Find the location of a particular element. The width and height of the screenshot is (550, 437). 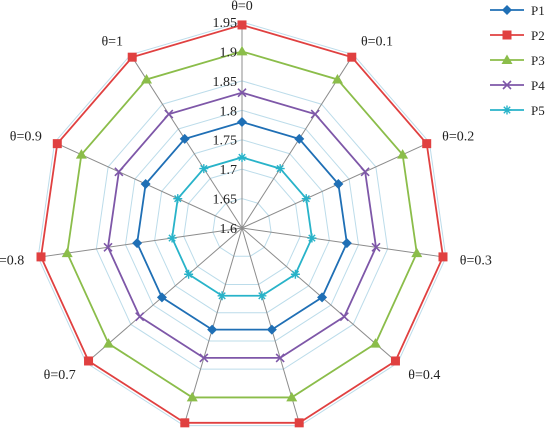

category-label: θ=0.6 is located at coordinates (164, 436).